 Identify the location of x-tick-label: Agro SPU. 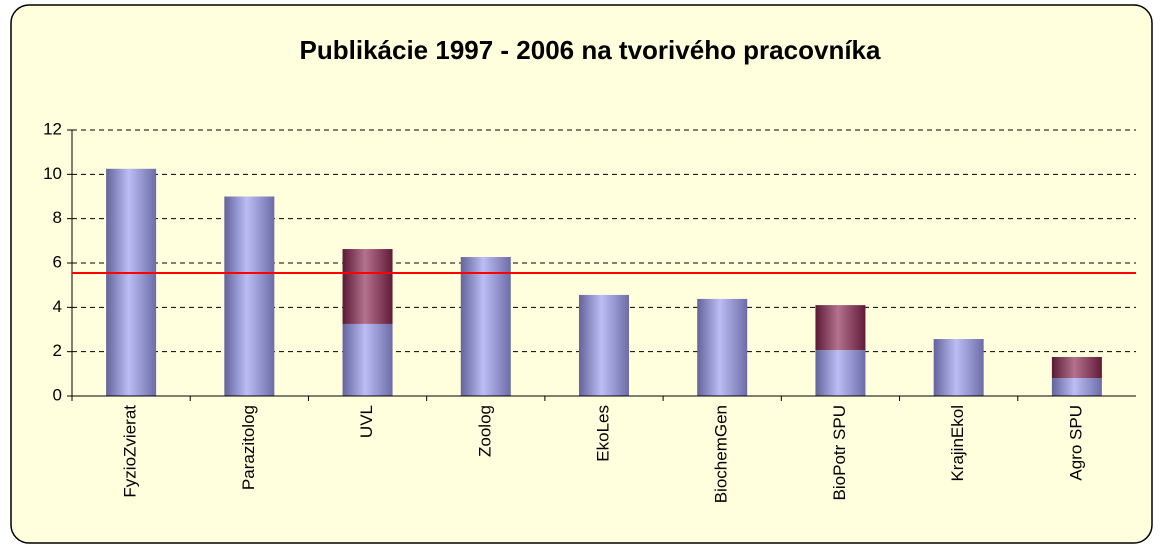
(1075, 443).